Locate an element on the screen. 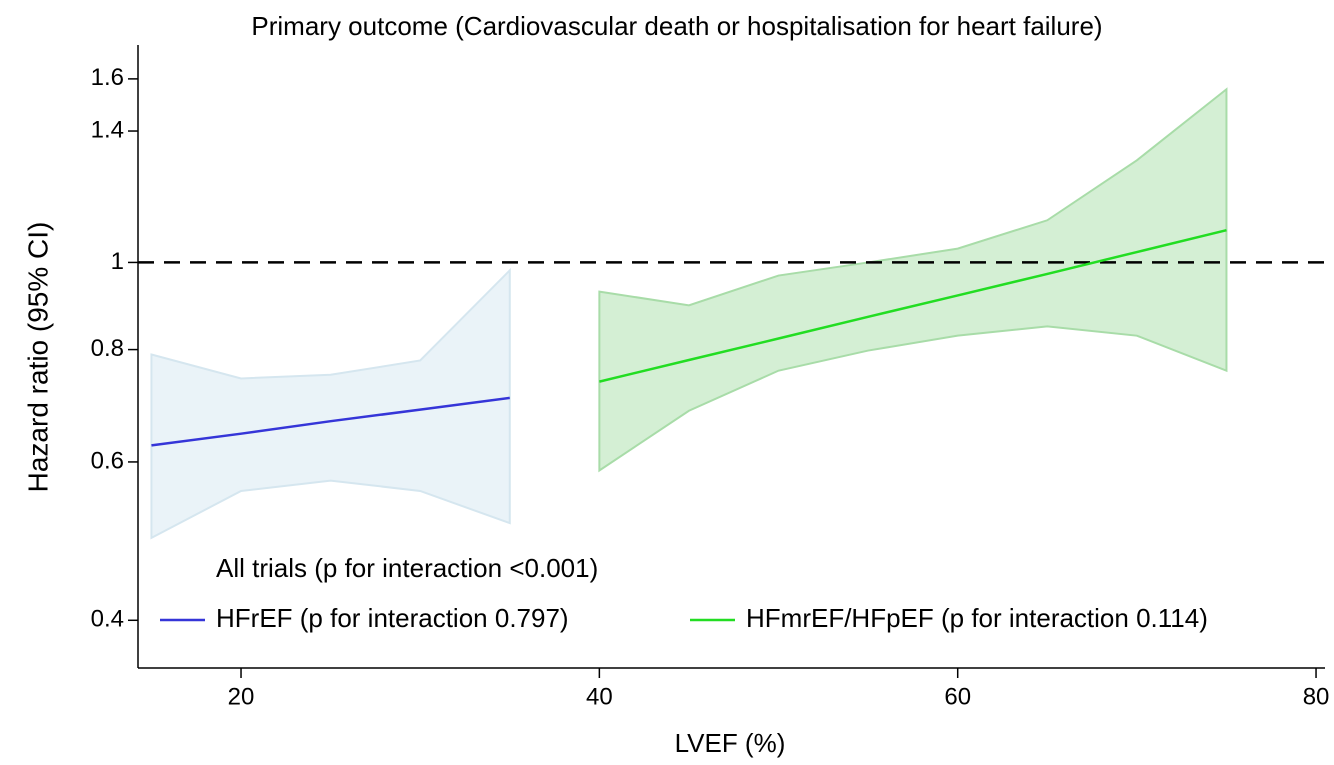  y-tick-label: 1 is located at coordinates (117, 261).